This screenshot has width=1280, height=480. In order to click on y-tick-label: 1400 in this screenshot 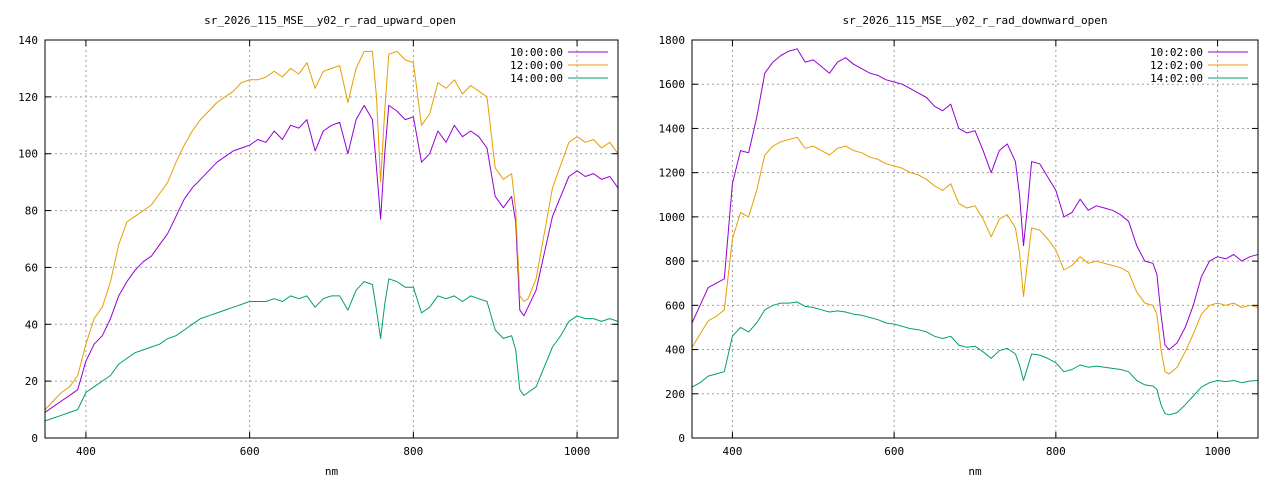, I will do `click(672, 128)`.